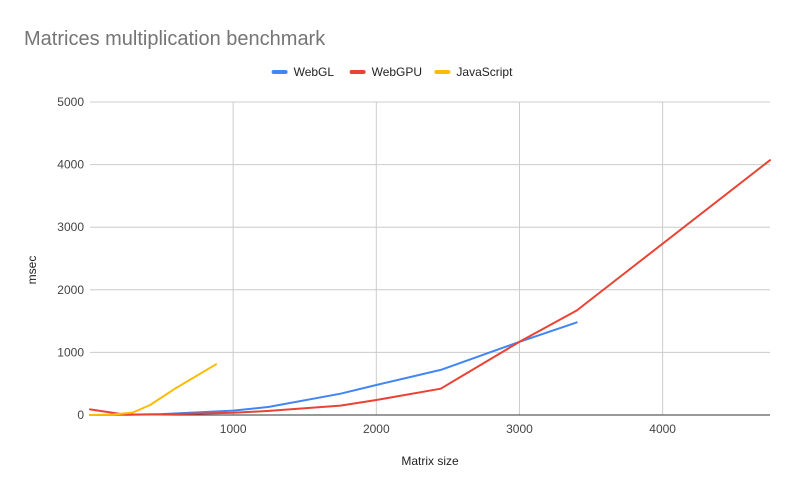  What do you see at coordinates (314, 72) in the screenshot?
I see `legend-label: WebGL` at bounding box center [314, 72].